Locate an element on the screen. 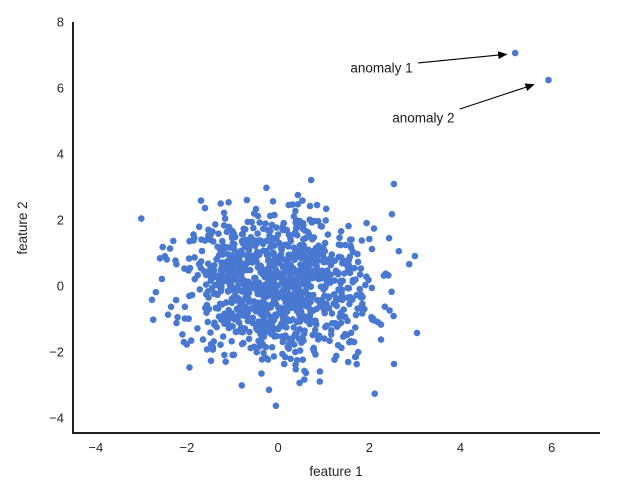  annotation-label-1: anomaly 1 is located at coordinates (381, 68).